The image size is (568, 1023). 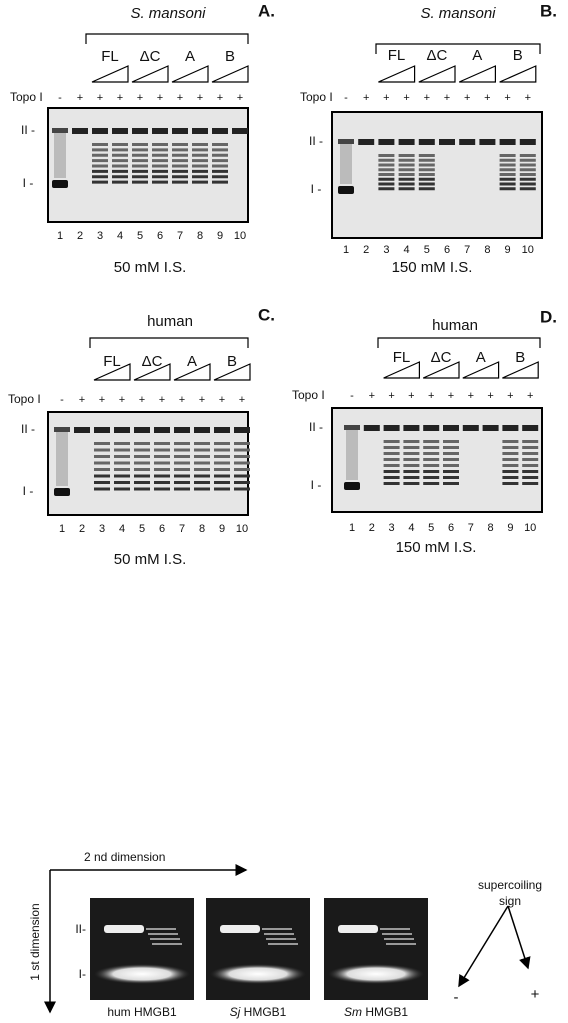 I want to click on lane-number: 7, so click(x=182, y=529).